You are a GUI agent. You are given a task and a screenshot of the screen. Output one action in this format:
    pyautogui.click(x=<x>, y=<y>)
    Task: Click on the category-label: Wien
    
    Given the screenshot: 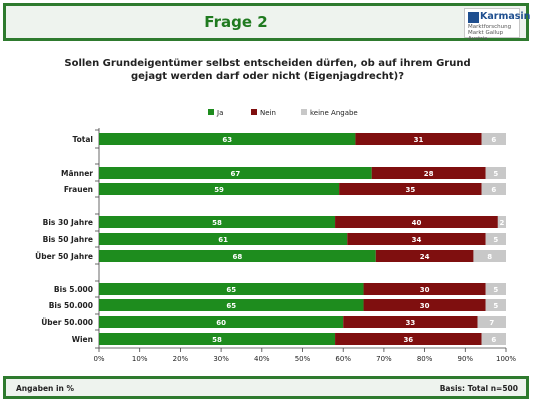 What is the action you would take?
    pyautogui.click(x=82, y=339)
    